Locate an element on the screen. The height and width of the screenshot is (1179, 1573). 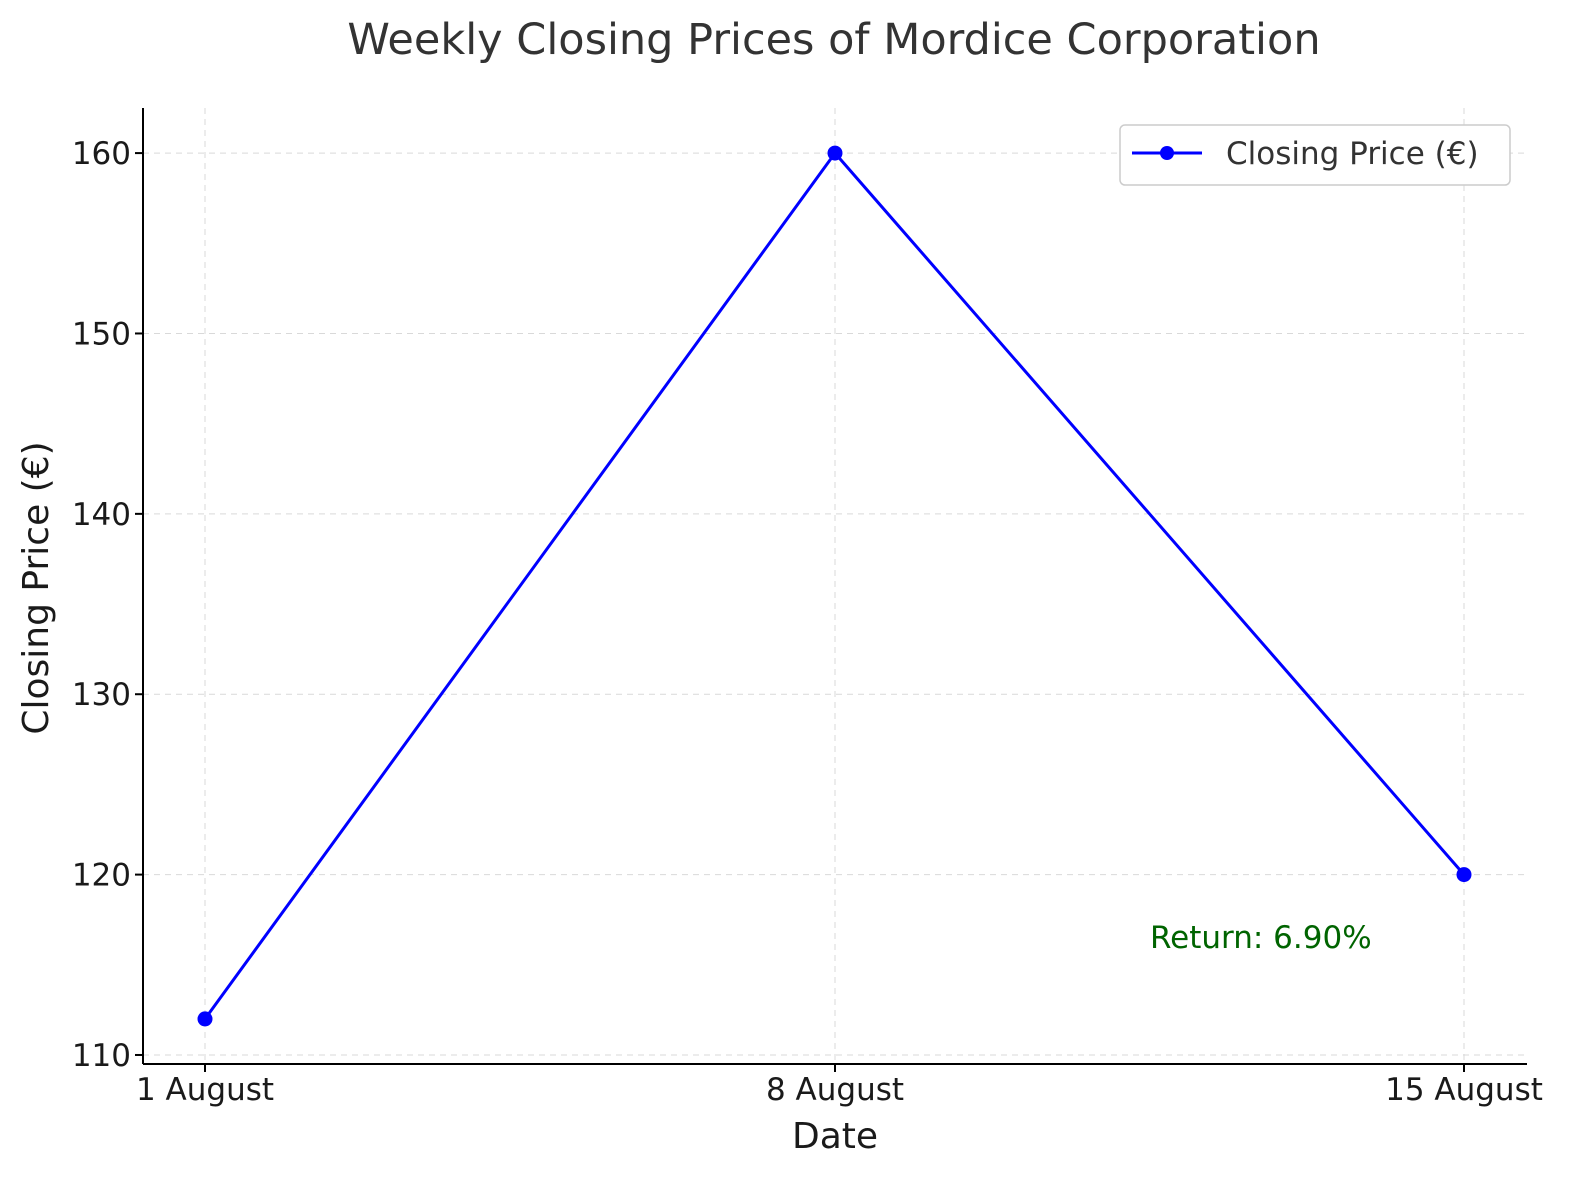
x-axis-label: Date is located at coordinates (835, 1136).